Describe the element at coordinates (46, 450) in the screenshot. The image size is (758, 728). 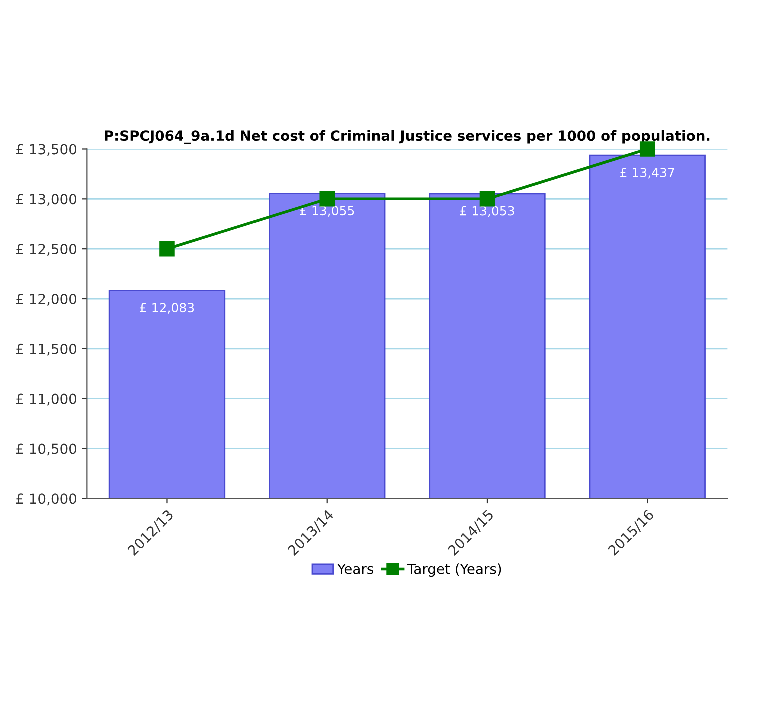
I see `y-tick-label: £ 10,500` at that location.